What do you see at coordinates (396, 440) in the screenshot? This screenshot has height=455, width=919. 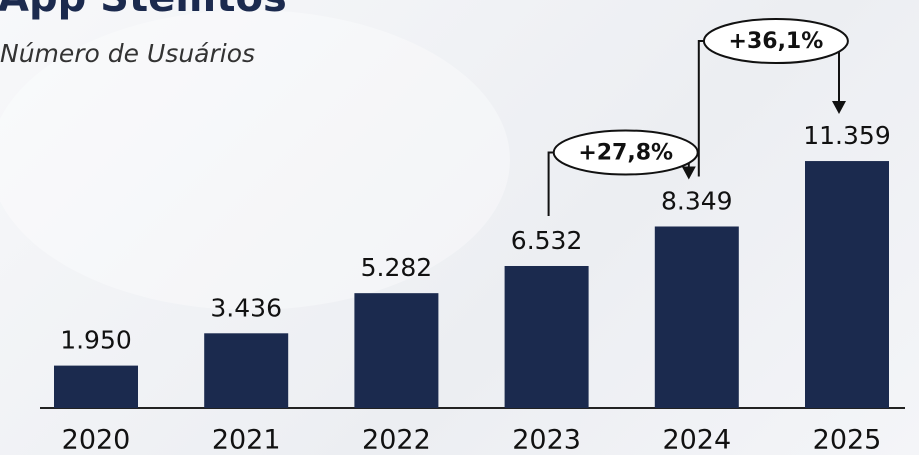 I see `x-tick-label: 2022` at bounding box center [396, 440].